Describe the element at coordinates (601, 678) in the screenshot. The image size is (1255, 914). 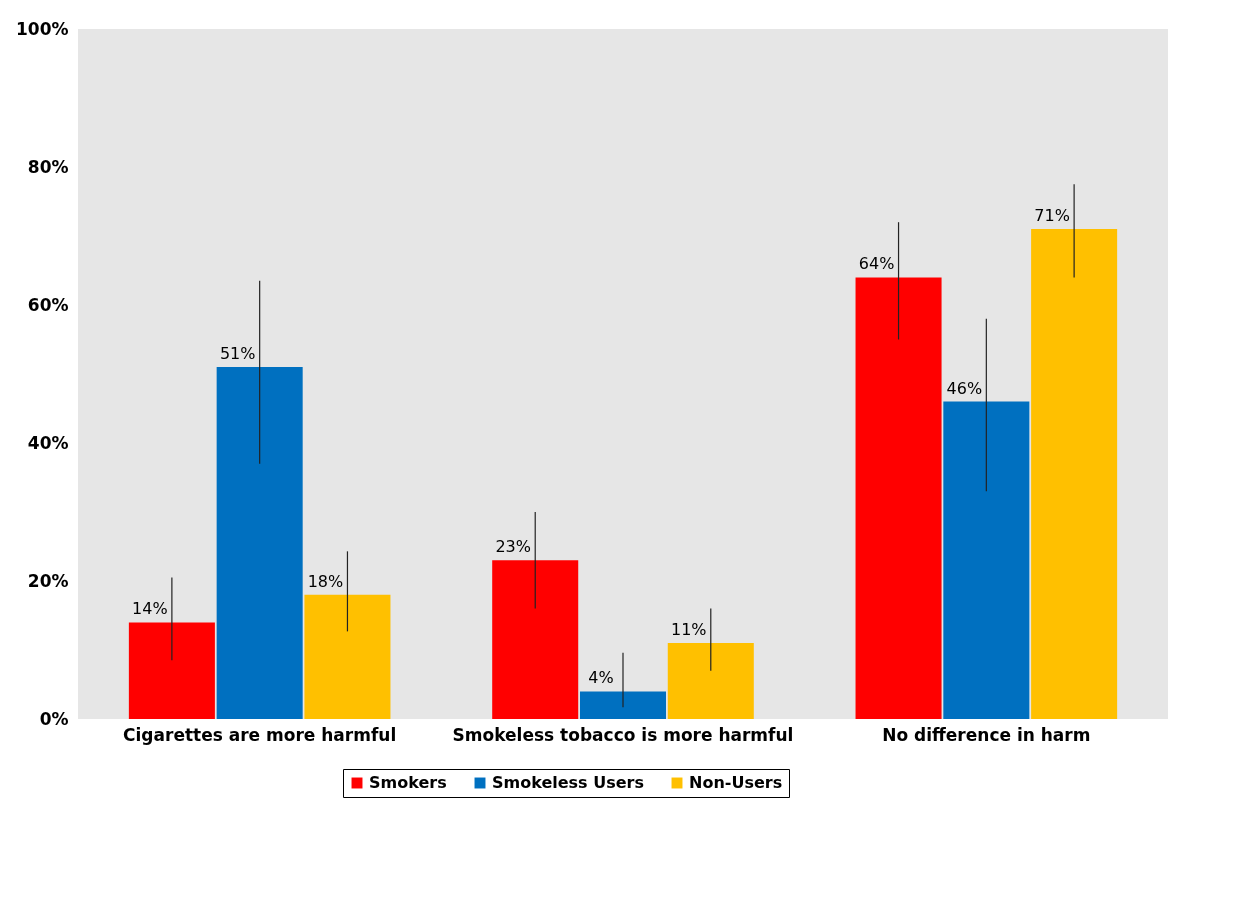
I see `data-label: 4%` at that location.